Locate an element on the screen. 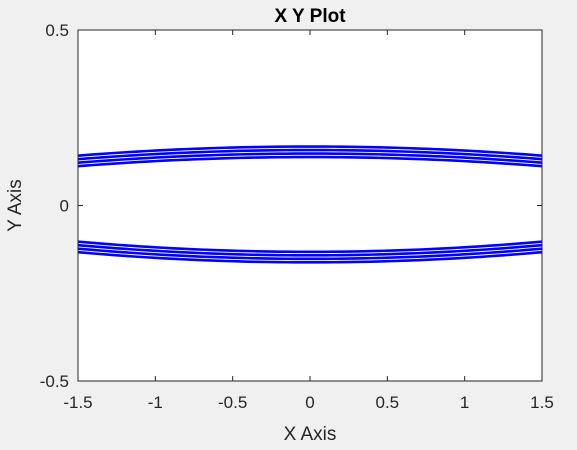  y-tick-label: 0 is located at coordinates (64, 206).